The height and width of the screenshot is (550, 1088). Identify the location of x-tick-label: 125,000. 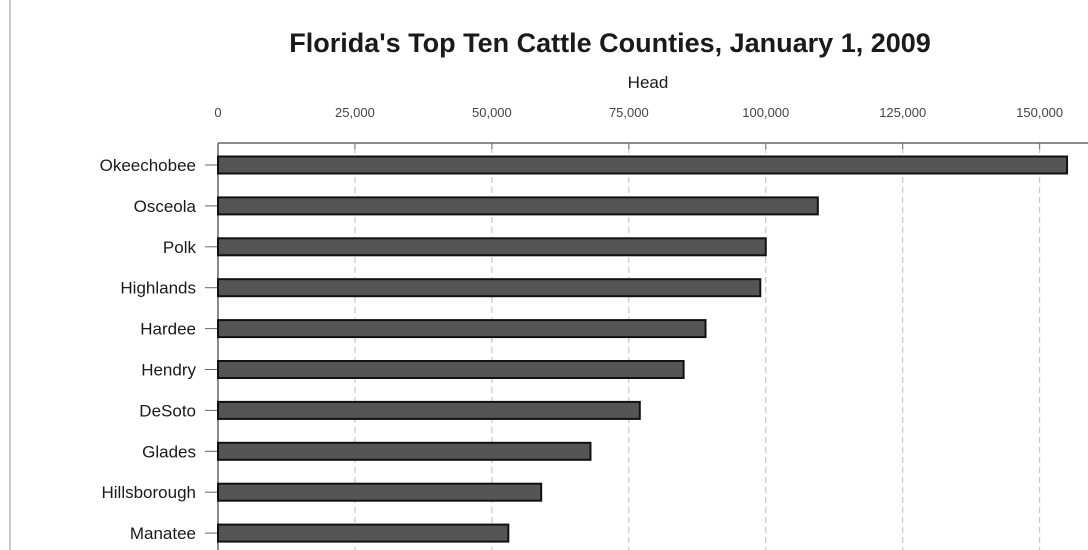
(902, 112).